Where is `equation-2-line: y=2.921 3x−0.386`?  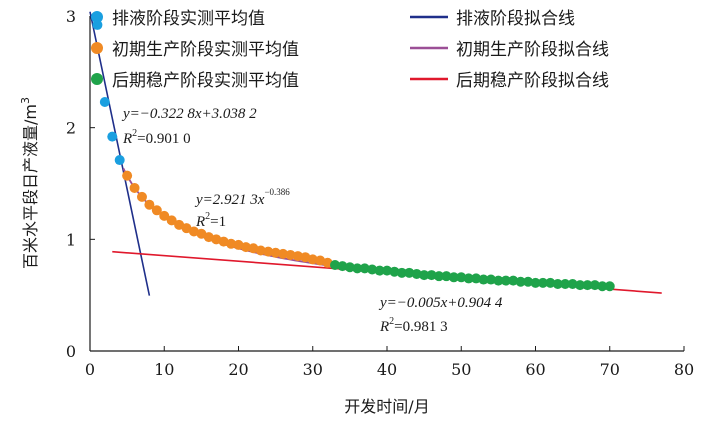 equation-2-line: y=2.921 3x−0.386 is located at coordinates (242, 197).